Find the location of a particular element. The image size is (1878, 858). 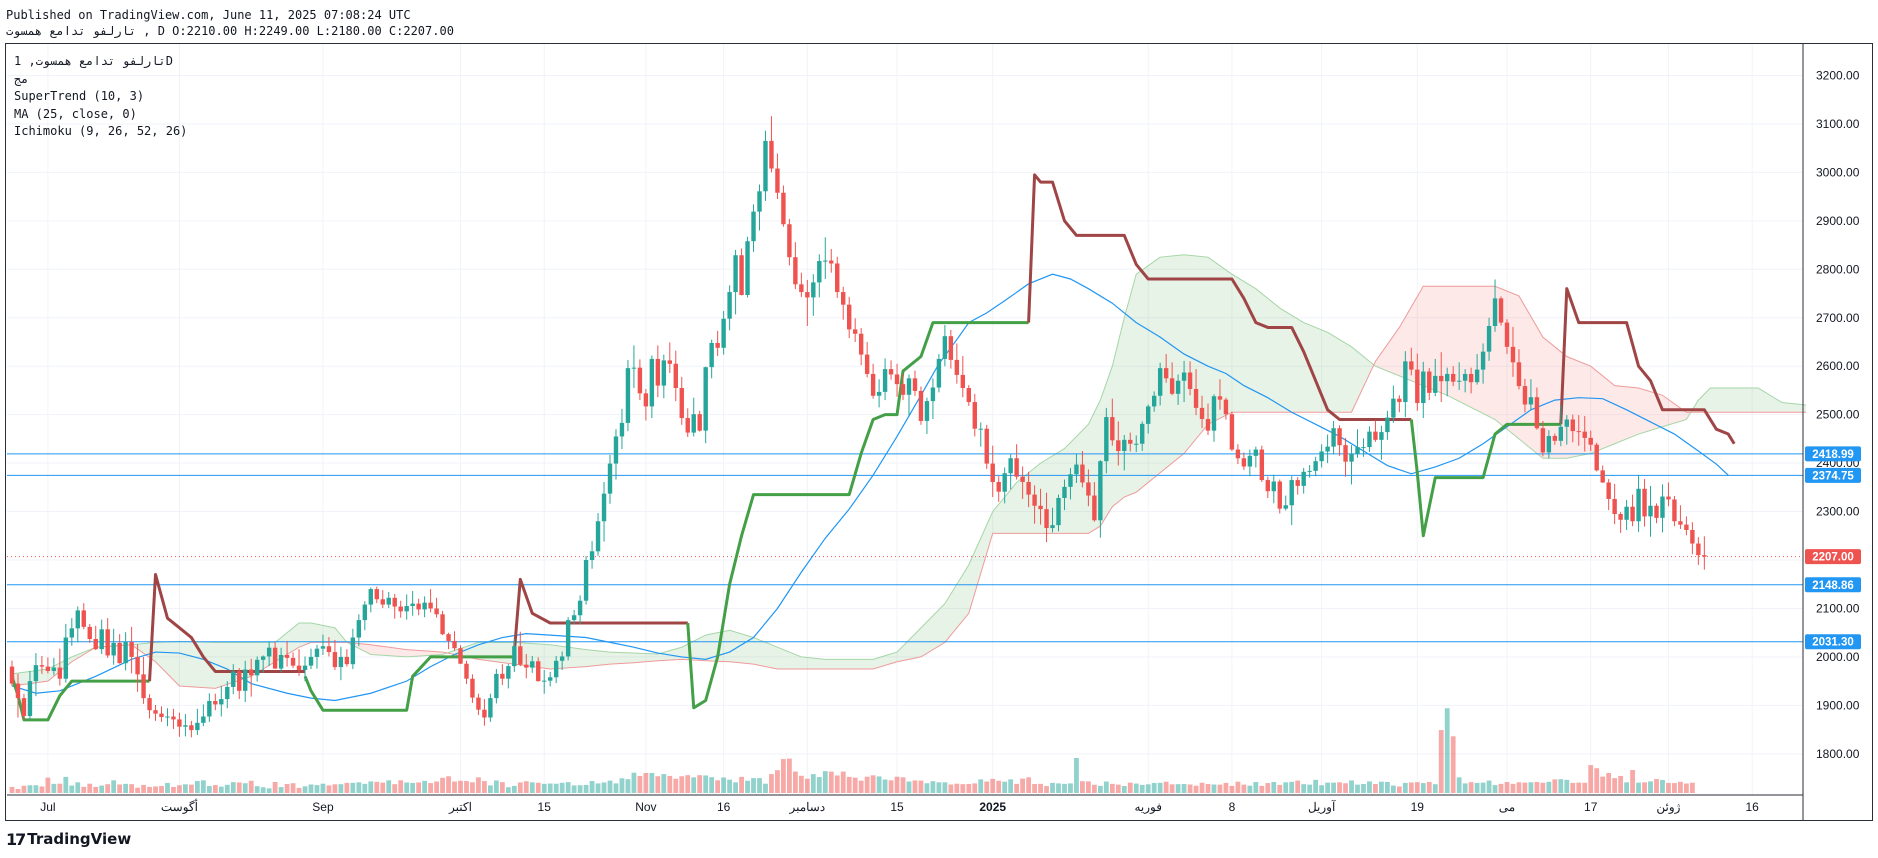

y-tick-label: 2900.00 is located at coordinates (1838, 221).